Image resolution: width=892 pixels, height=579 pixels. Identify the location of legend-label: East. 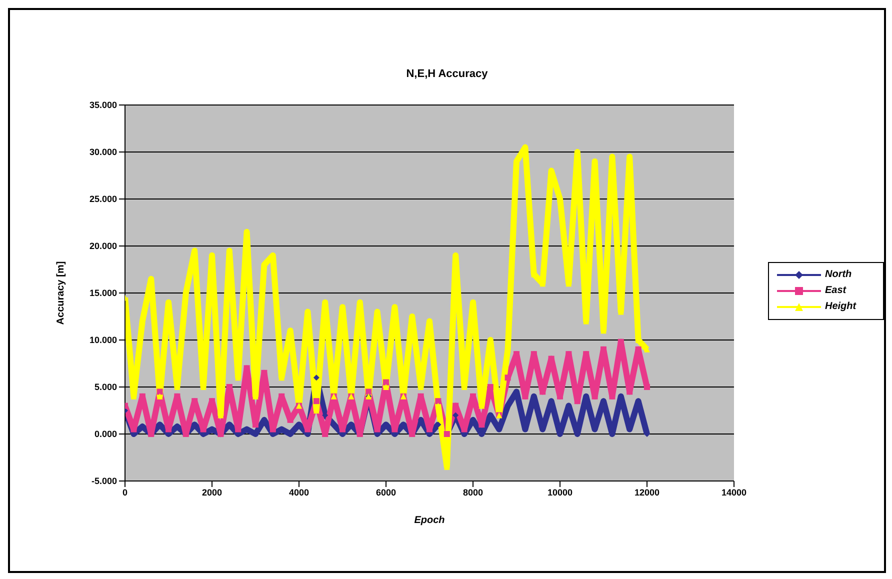
(835, 290).